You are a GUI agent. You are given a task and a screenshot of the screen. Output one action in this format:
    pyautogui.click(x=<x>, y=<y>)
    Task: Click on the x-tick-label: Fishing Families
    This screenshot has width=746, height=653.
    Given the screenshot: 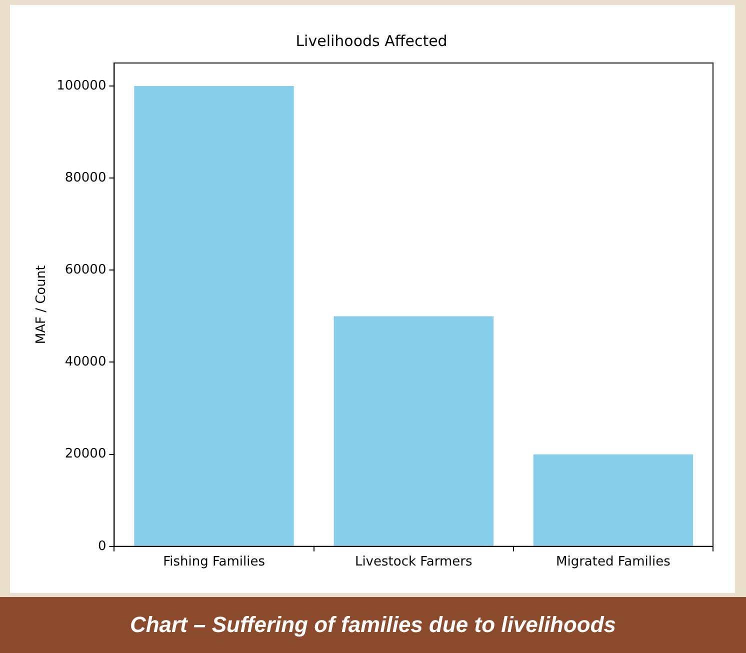 What is the action you would take?
    pyautogui.click(x=214, y=562)
    